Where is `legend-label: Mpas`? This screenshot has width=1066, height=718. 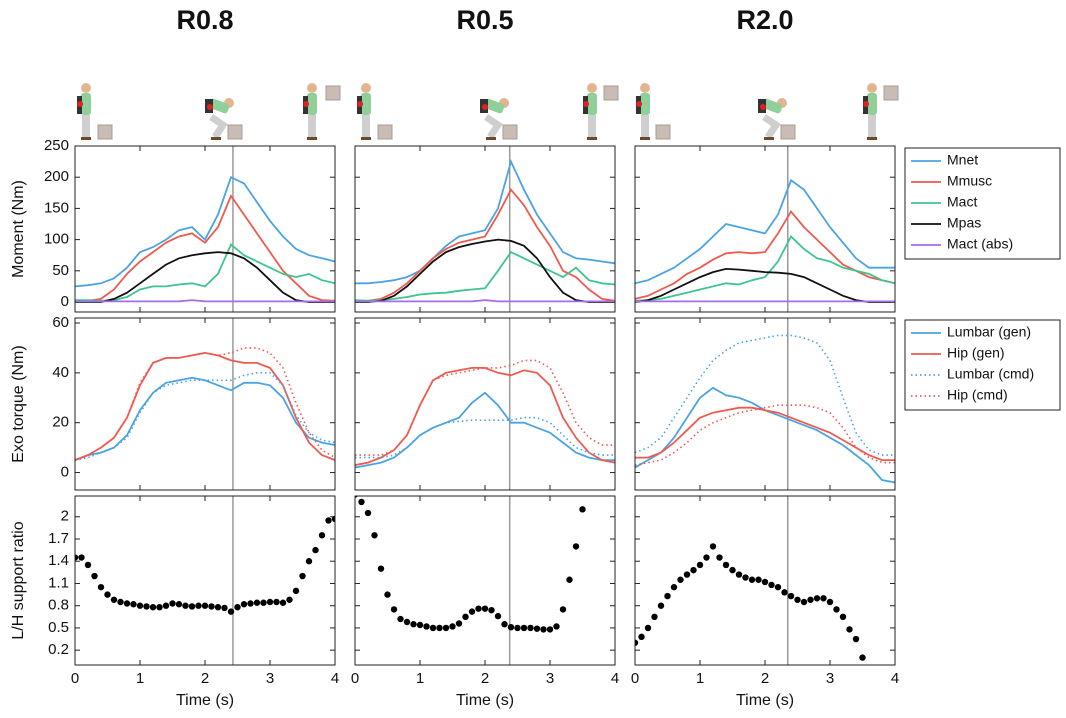
legend-label: Mpas is located at coordinates (964, 223).